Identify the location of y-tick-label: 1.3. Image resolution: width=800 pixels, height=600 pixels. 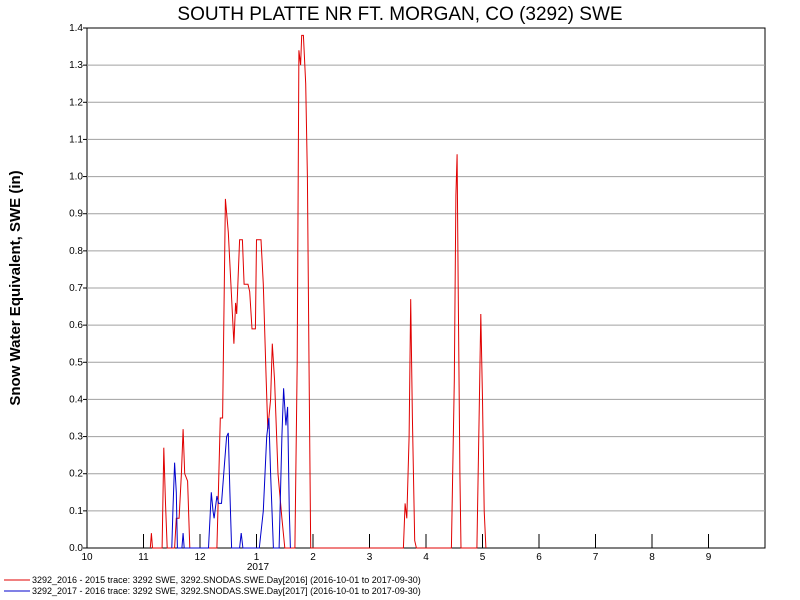
(76, 65).